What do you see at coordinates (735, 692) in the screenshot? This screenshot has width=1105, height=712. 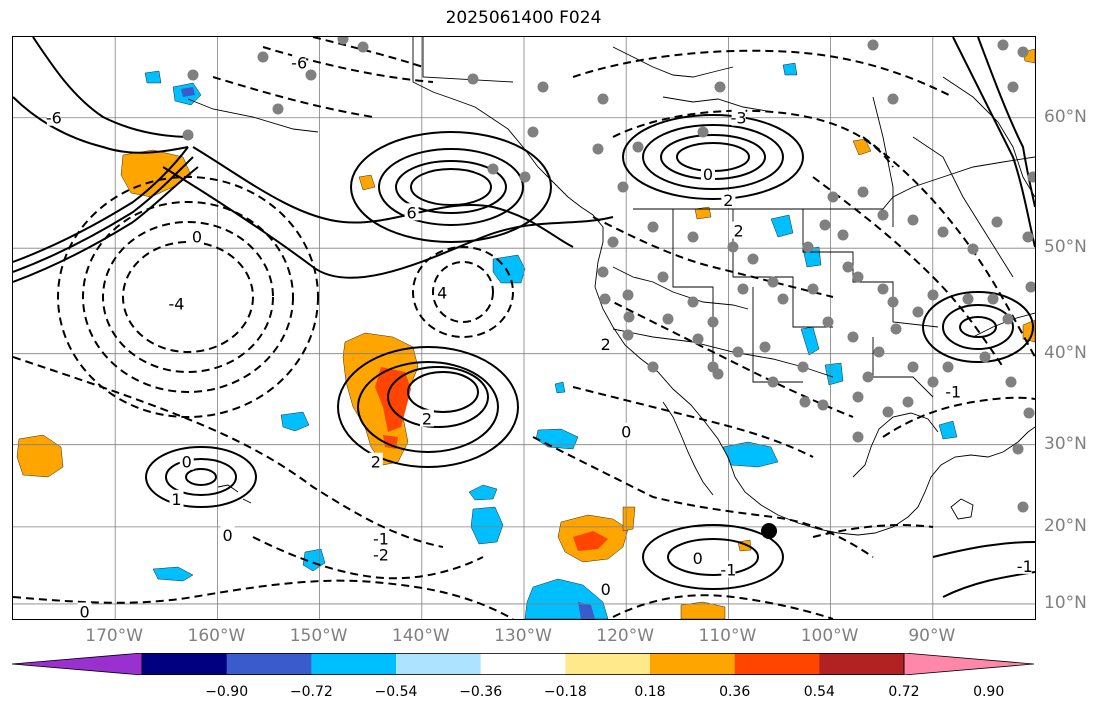 I see `colorbar-tick-label: 0.36` at bounding box center [735, 692].